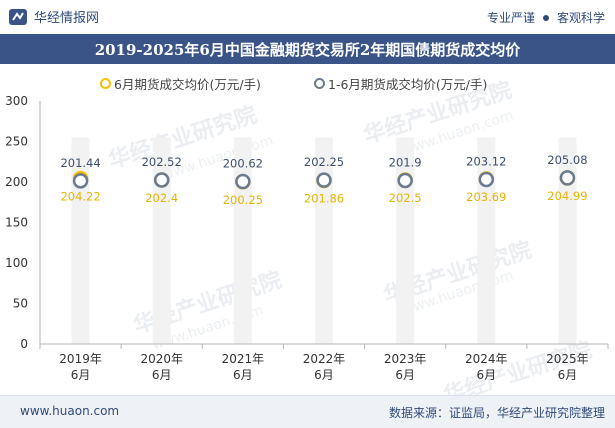 This screenshot has height=428, width=615. What do you see at coordinates (405, 198) in the screenshot?
I see `series1-data-label: 202.5` at bounding box center [405, 198].